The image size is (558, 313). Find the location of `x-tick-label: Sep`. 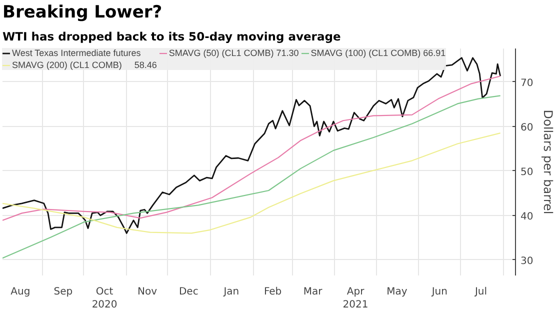

x-tick-label: Sep is located at coordinates (63, 292).